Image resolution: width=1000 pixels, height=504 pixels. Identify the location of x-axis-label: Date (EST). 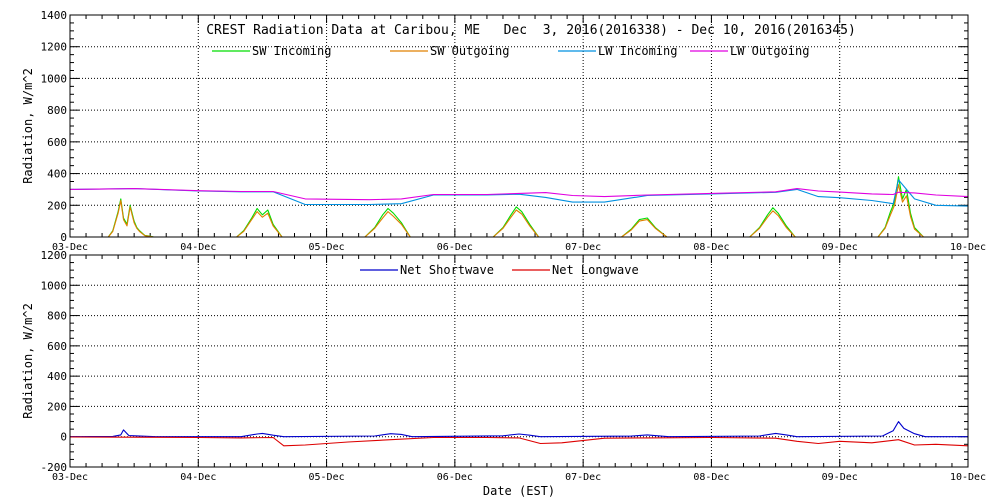
(519, 491).